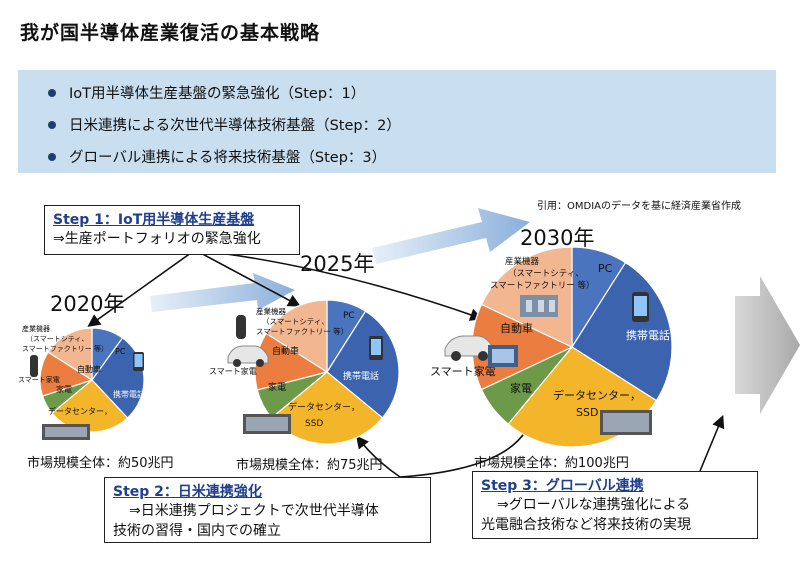 The height and width of the screenshot is (566, 800). What do you see at coordinates (597, 395) in the screenshot?
I see `label-2030-datacenter: データセンター，` at bounding box center [597, 395].